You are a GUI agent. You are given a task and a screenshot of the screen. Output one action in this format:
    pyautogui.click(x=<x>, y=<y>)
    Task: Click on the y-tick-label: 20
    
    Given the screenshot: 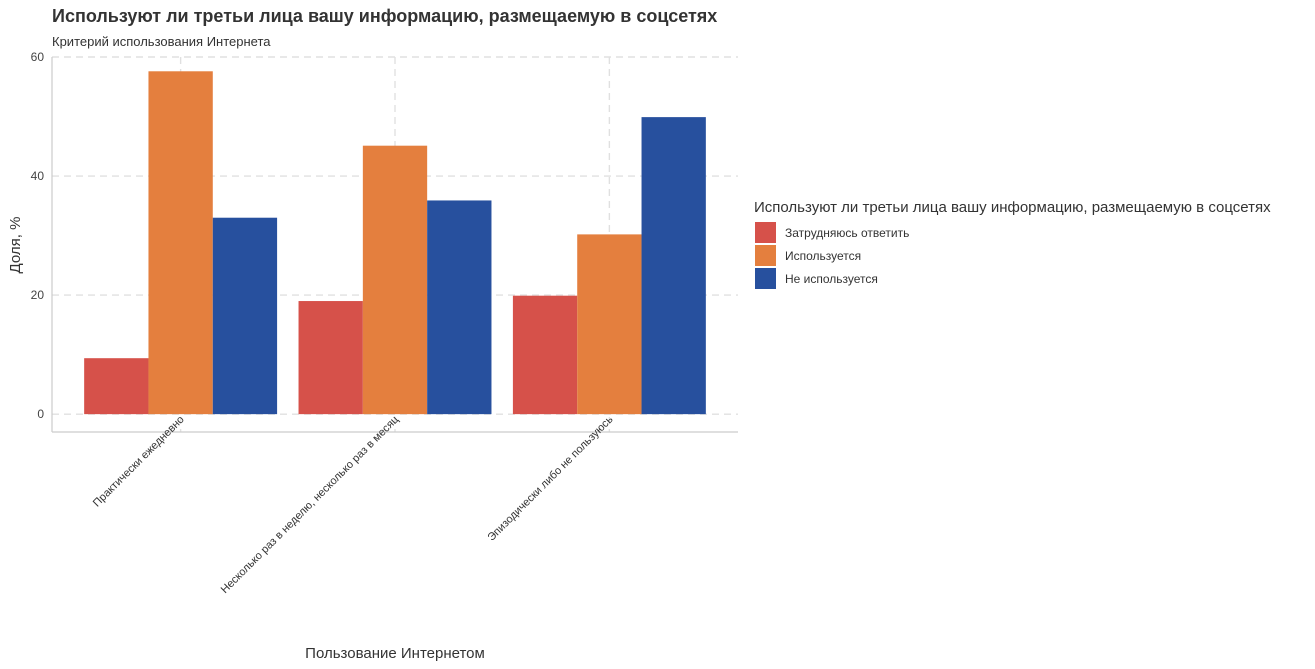 What is the action you would take?
    pyautogui.click(x=38, y=295)
    